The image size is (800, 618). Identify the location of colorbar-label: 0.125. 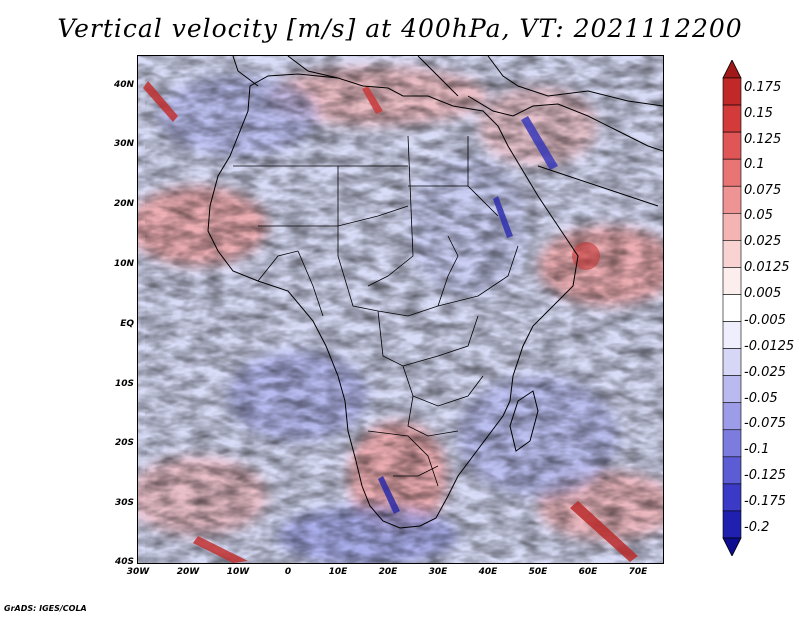
(763, 139).